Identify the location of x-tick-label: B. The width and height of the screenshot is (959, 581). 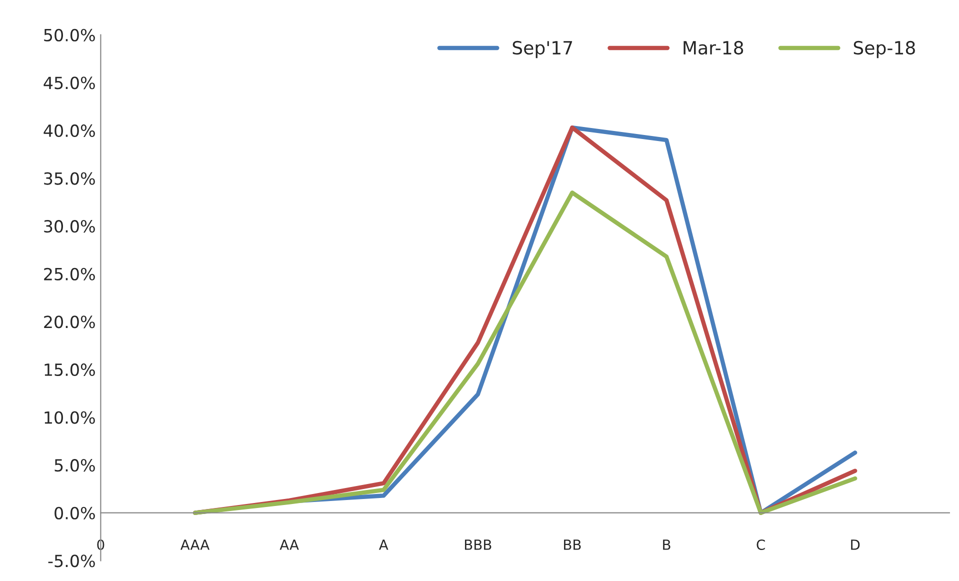
(666, 545).